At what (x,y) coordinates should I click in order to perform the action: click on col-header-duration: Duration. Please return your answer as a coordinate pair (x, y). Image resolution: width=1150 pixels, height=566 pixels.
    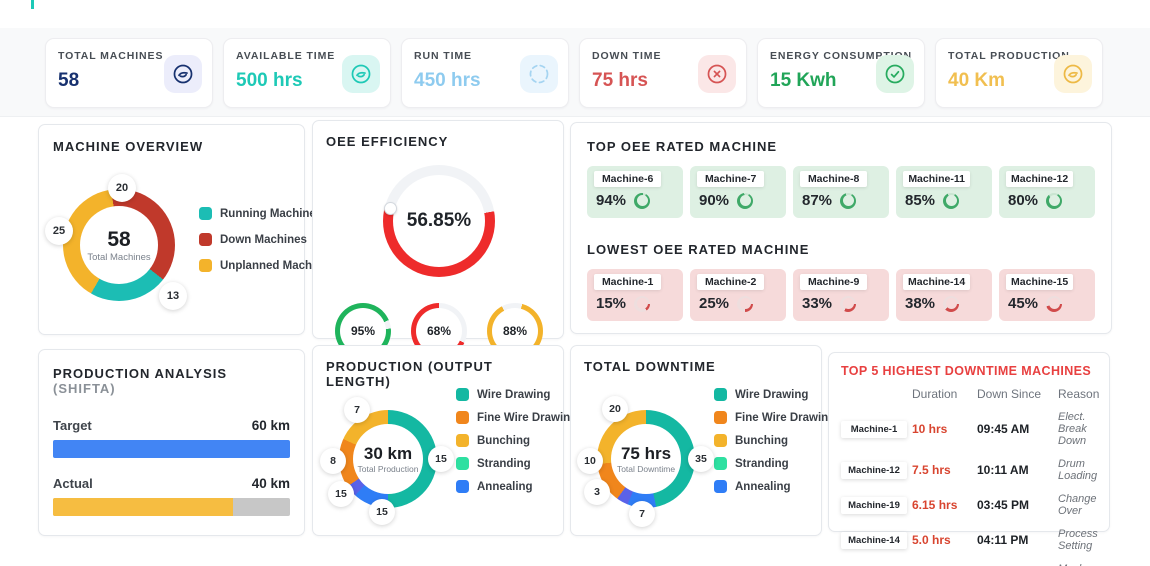
    Looking at the image, I should click on (935, 394).